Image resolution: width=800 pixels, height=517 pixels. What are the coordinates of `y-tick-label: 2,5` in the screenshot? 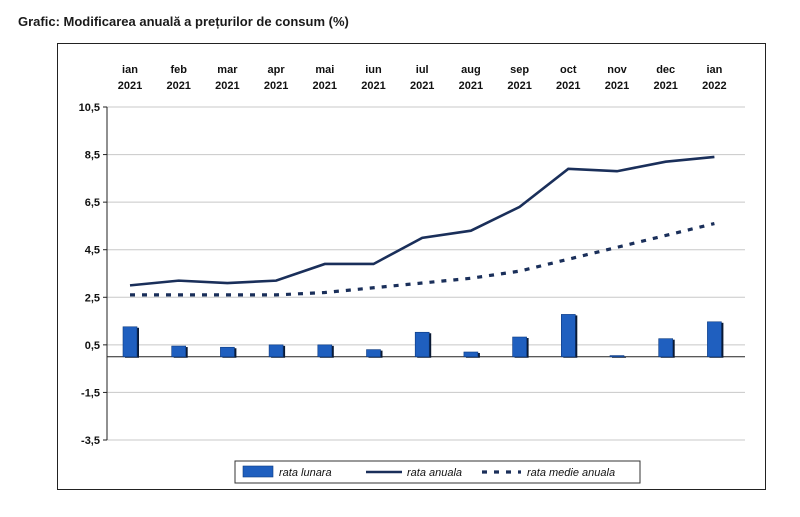 It's located at (92, 298).